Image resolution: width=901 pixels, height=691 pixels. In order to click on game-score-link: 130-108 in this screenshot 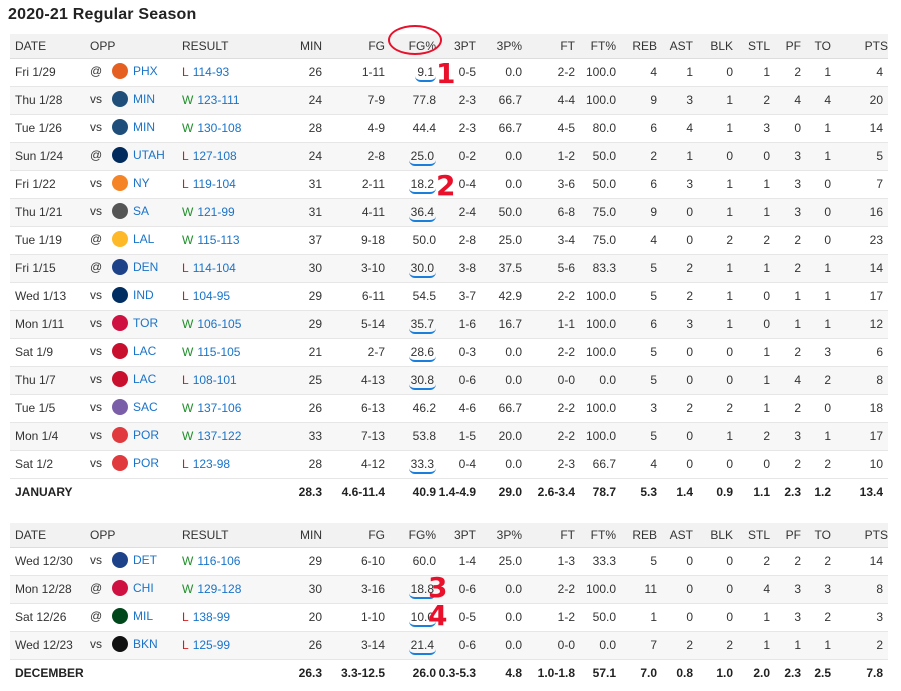, I will do `click(219, 128)`.